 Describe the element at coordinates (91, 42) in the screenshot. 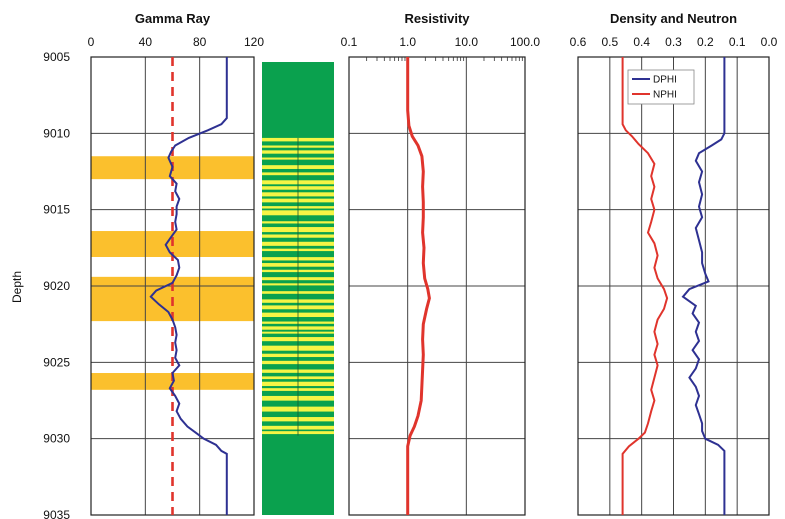

I see `x-tick-label: 0` at that location.